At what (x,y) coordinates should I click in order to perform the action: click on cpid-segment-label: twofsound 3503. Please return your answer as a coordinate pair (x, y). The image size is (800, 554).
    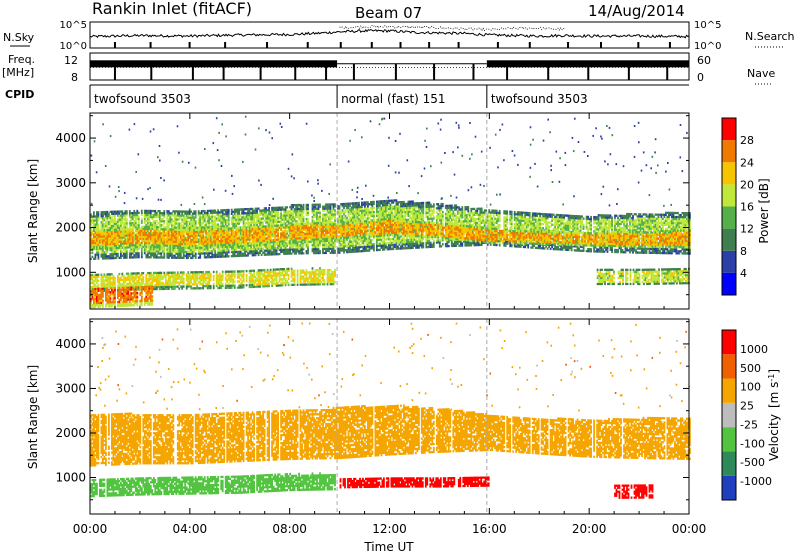
    Looking at the image, I should click on (142, 99).